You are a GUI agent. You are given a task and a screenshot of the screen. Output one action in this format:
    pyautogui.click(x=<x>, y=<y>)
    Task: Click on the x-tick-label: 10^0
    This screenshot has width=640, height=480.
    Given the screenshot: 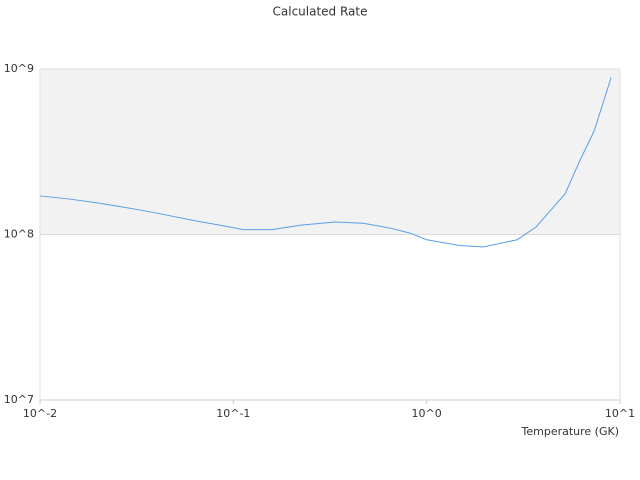 What is the action you would take?
    pyautogui.click(x=427, y=413)
    